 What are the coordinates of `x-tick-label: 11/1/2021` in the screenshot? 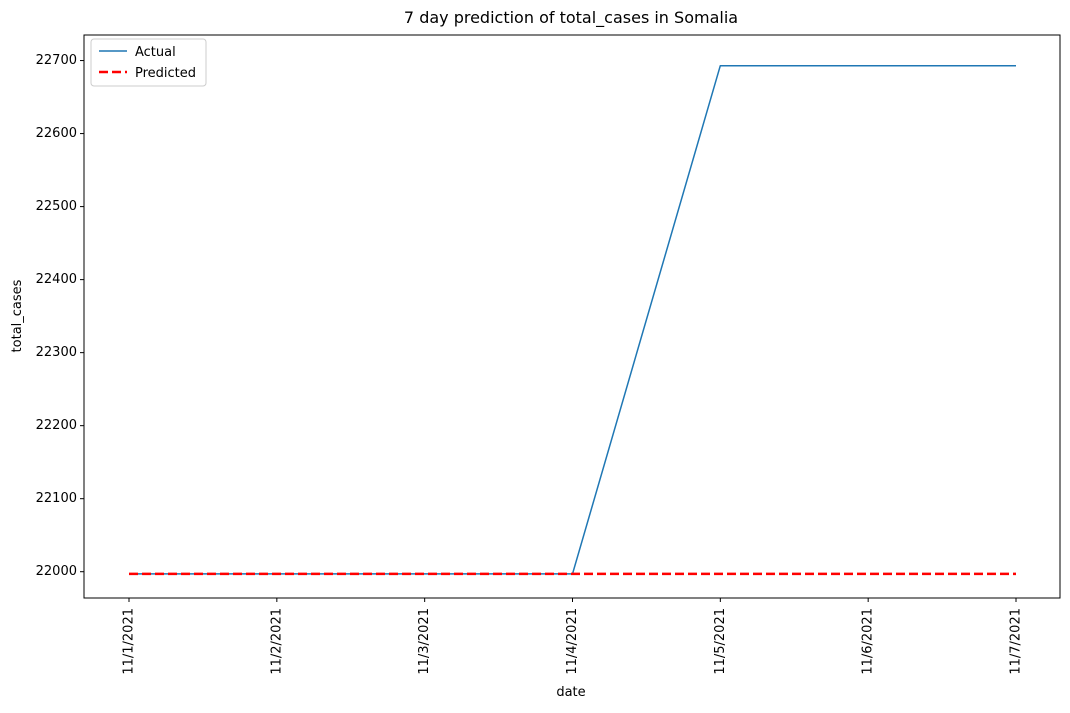 It's located at (129, 641).